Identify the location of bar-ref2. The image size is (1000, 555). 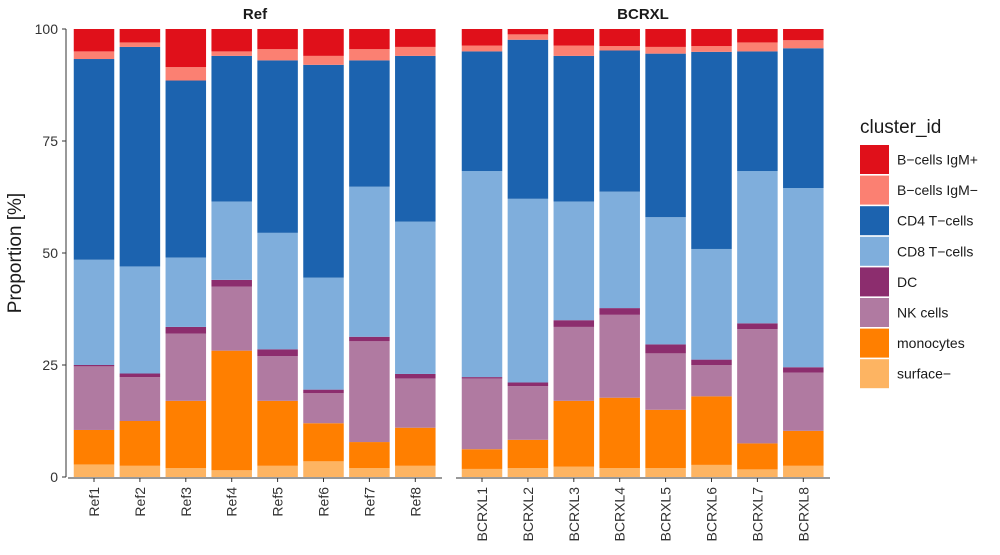
(140, 253).